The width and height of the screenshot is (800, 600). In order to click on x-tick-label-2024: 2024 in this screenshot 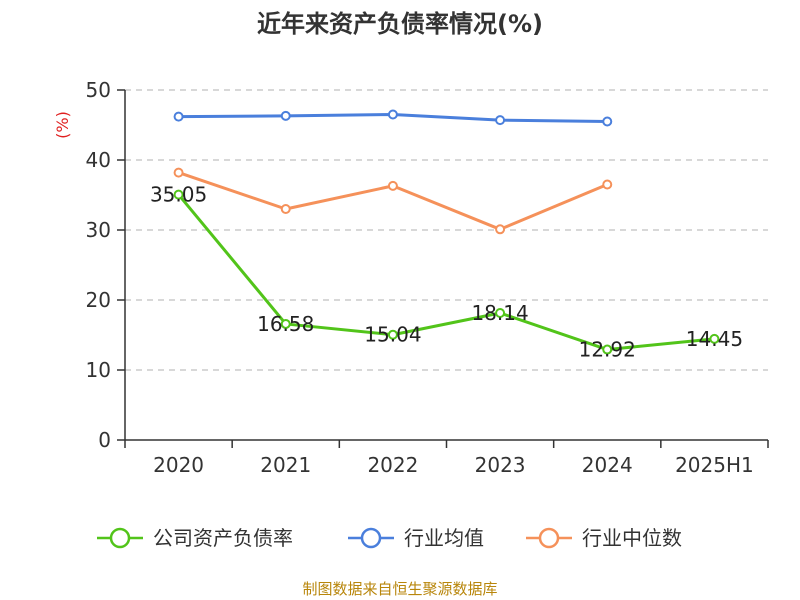, I will do `click(607, 465)`.